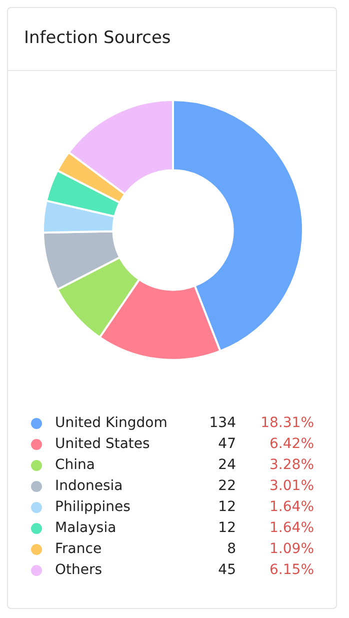  Describe the element at coordinates (292, 486) in the screenshot. I see `text: 3.01%` at that location.